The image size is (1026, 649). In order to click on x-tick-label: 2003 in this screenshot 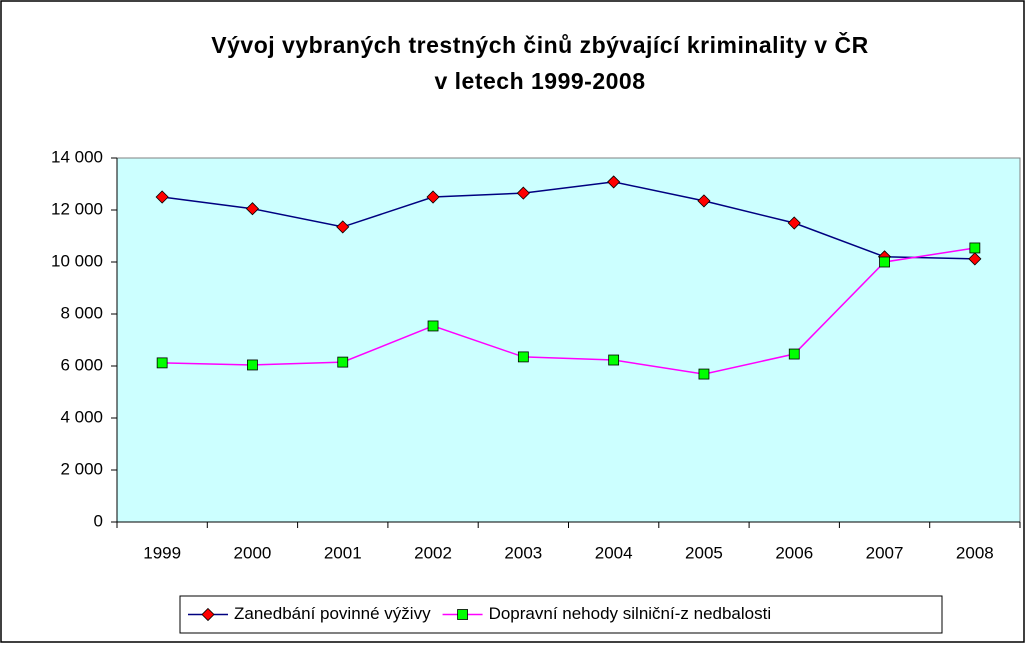, I will do `click(523, 552)`.